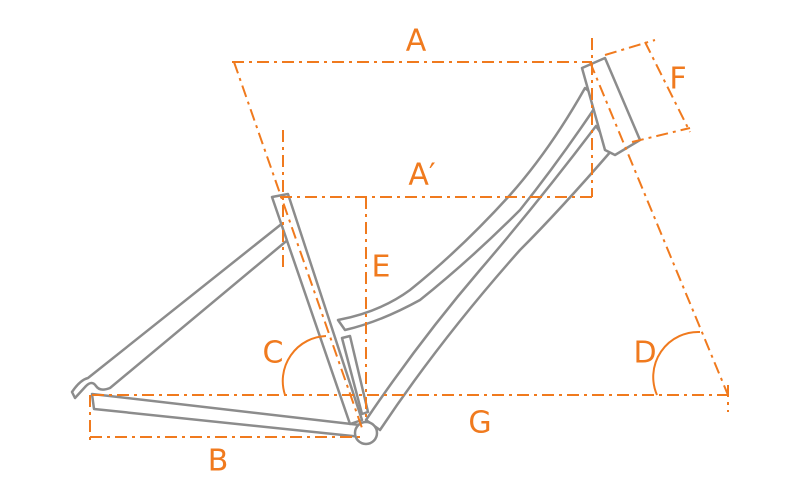 Image resolution: width=800 pixels, height=500 pixels. What do you see at coordinates (273, 353) in the screenshot?
I see `label-c: C` at bounding box center [273, 353].